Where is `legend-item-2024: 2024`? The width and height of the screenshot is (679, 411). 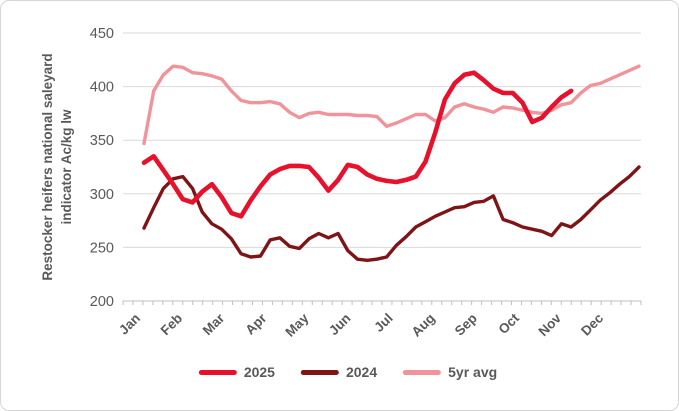 legend-item-2024: 2024 is located at coordinates (339, 372).